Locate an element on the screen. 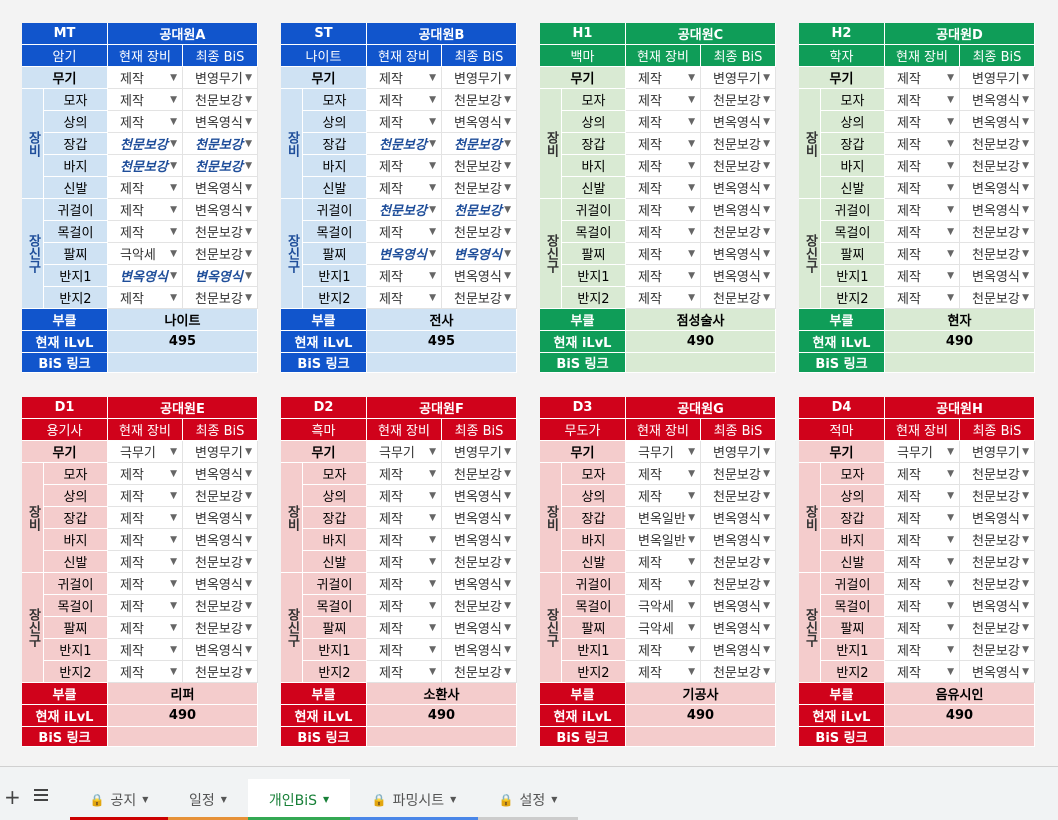  tab-menu-arrow: ▼ is located at coordinates (223, 799).